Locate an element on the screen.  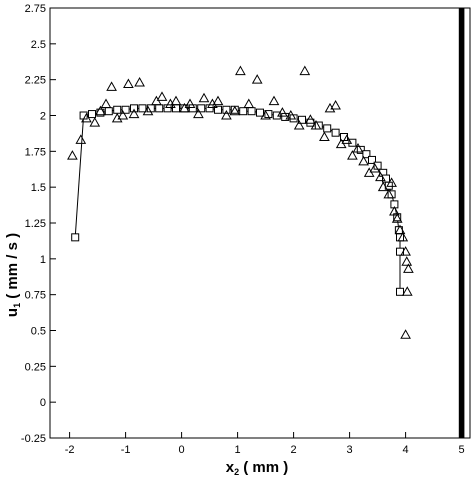
y-tick-label: -0.25 is located at coordinates (33, 439).